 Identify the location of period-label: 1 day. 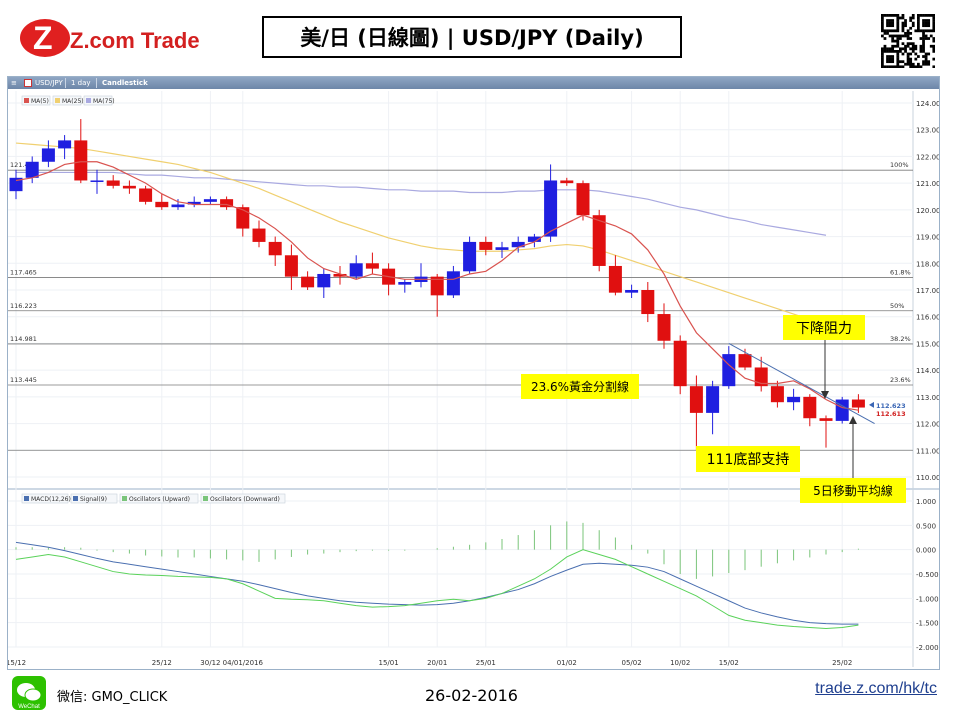
(81, 83).